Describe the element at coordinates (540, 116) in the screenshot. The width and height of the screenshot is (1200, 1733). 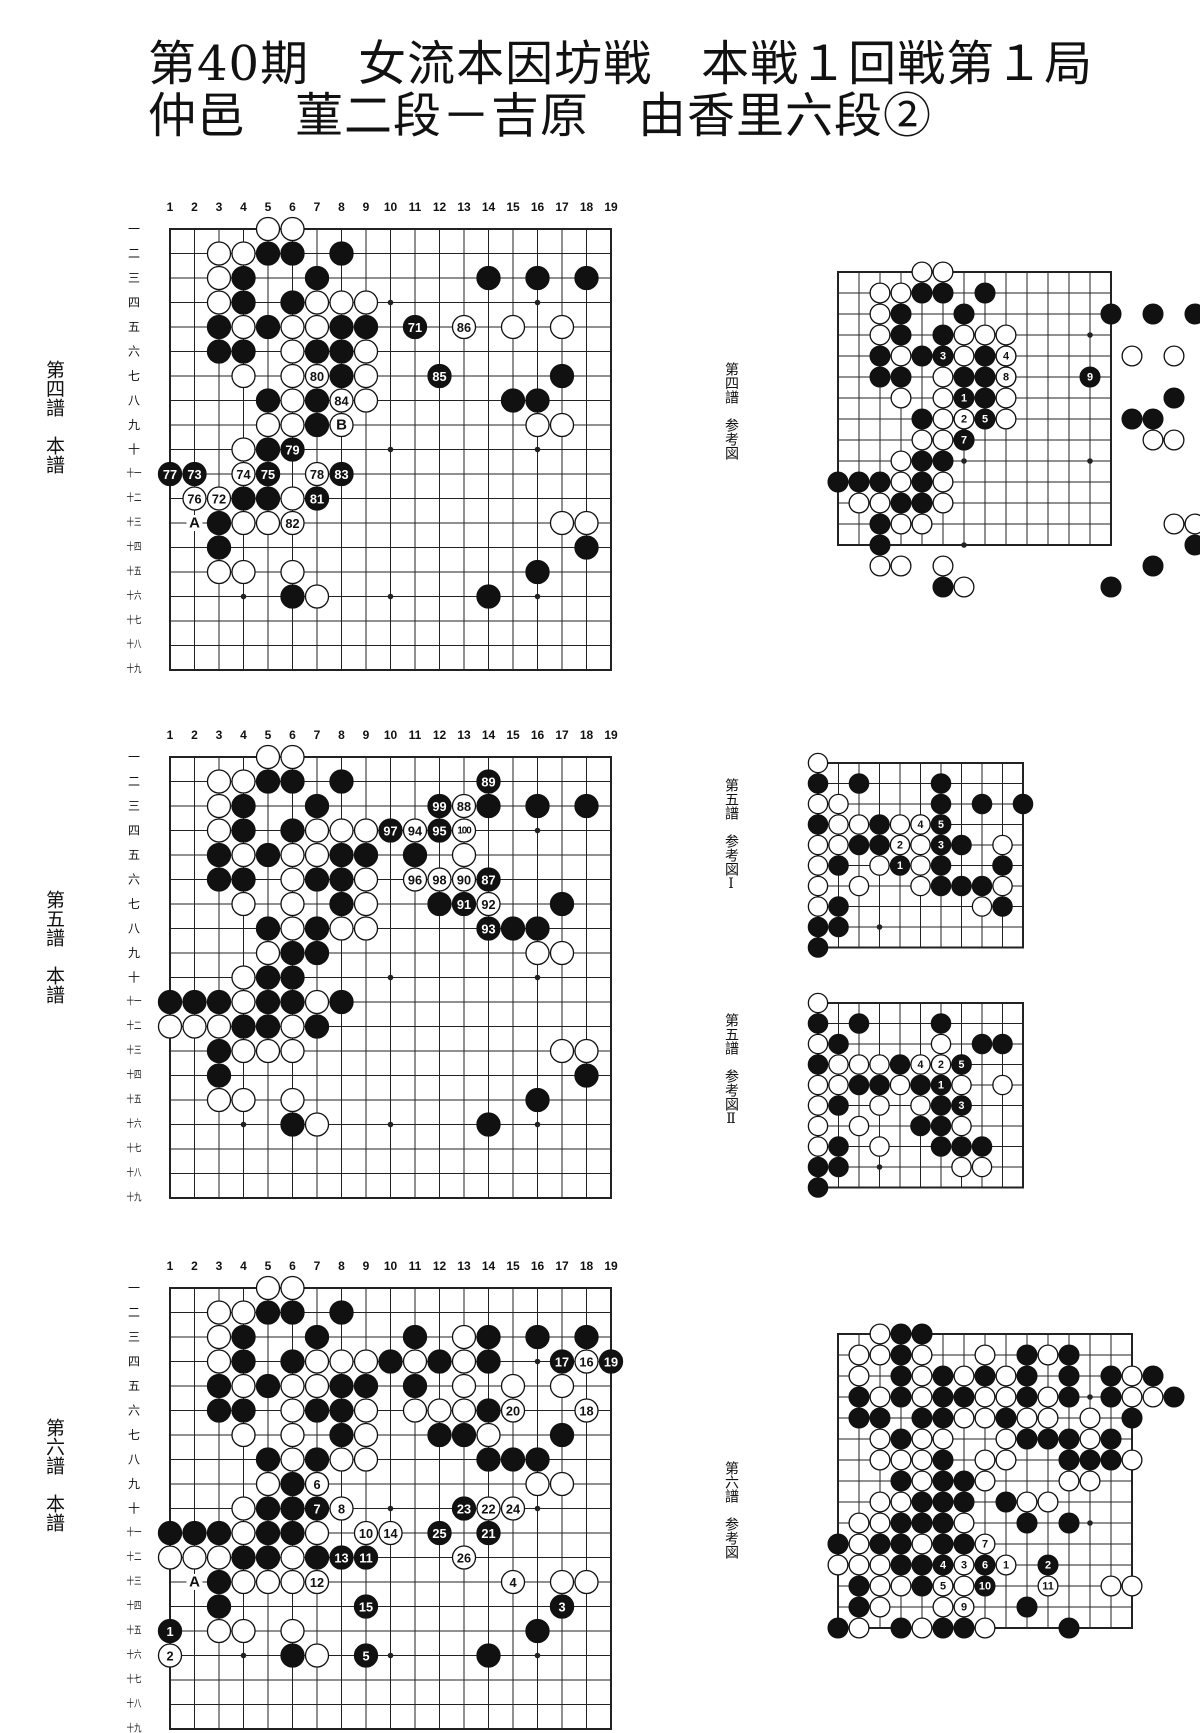
I see `page-title-line2: 仲邑 菫二段－吉原 由香里六段②` at that location.